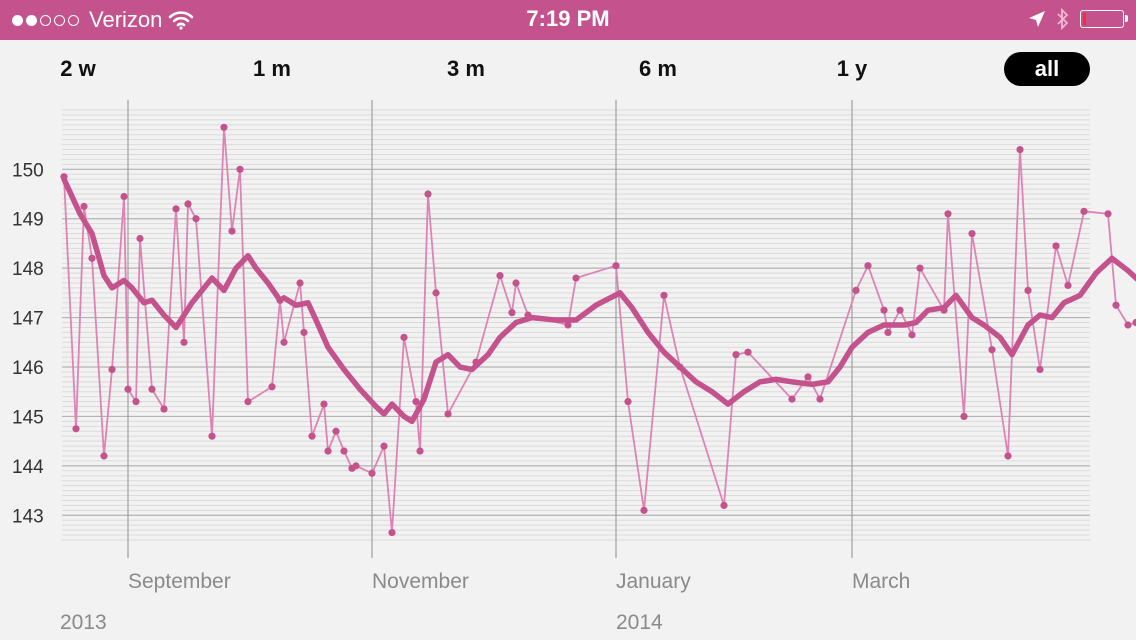  I want to click on status-bar: Verizon 7:19 PM, so click(568, 20).